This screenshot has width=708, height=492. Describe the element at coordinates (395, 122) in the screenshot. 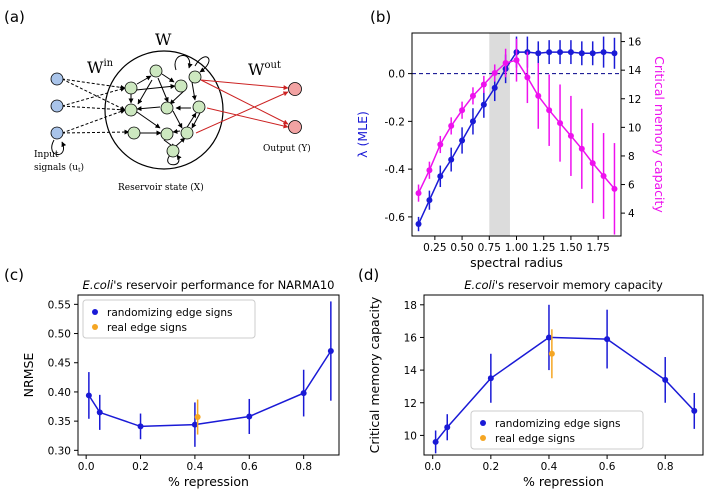

I see `y-tick-label: -0.2` at that location.